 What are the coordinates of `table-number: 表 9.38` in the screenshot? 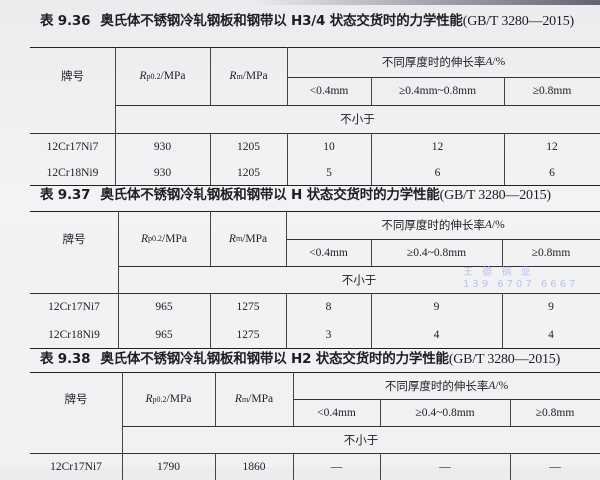 It's located at (65, 359).